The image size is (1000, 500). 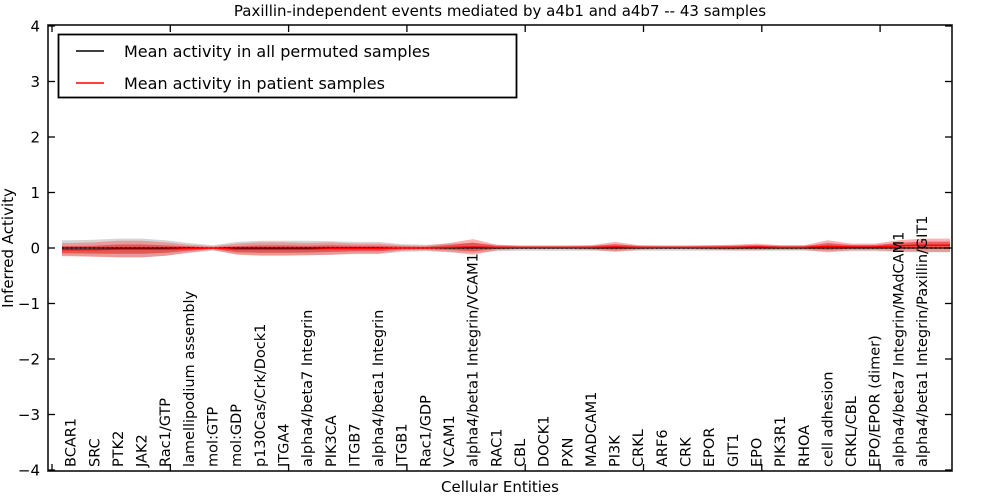 What do you see at coordinates (308, 388) in the screenshot?
I see `x-category-label: alpha4/beta7 Integrin` at bounding box center [308, 388].